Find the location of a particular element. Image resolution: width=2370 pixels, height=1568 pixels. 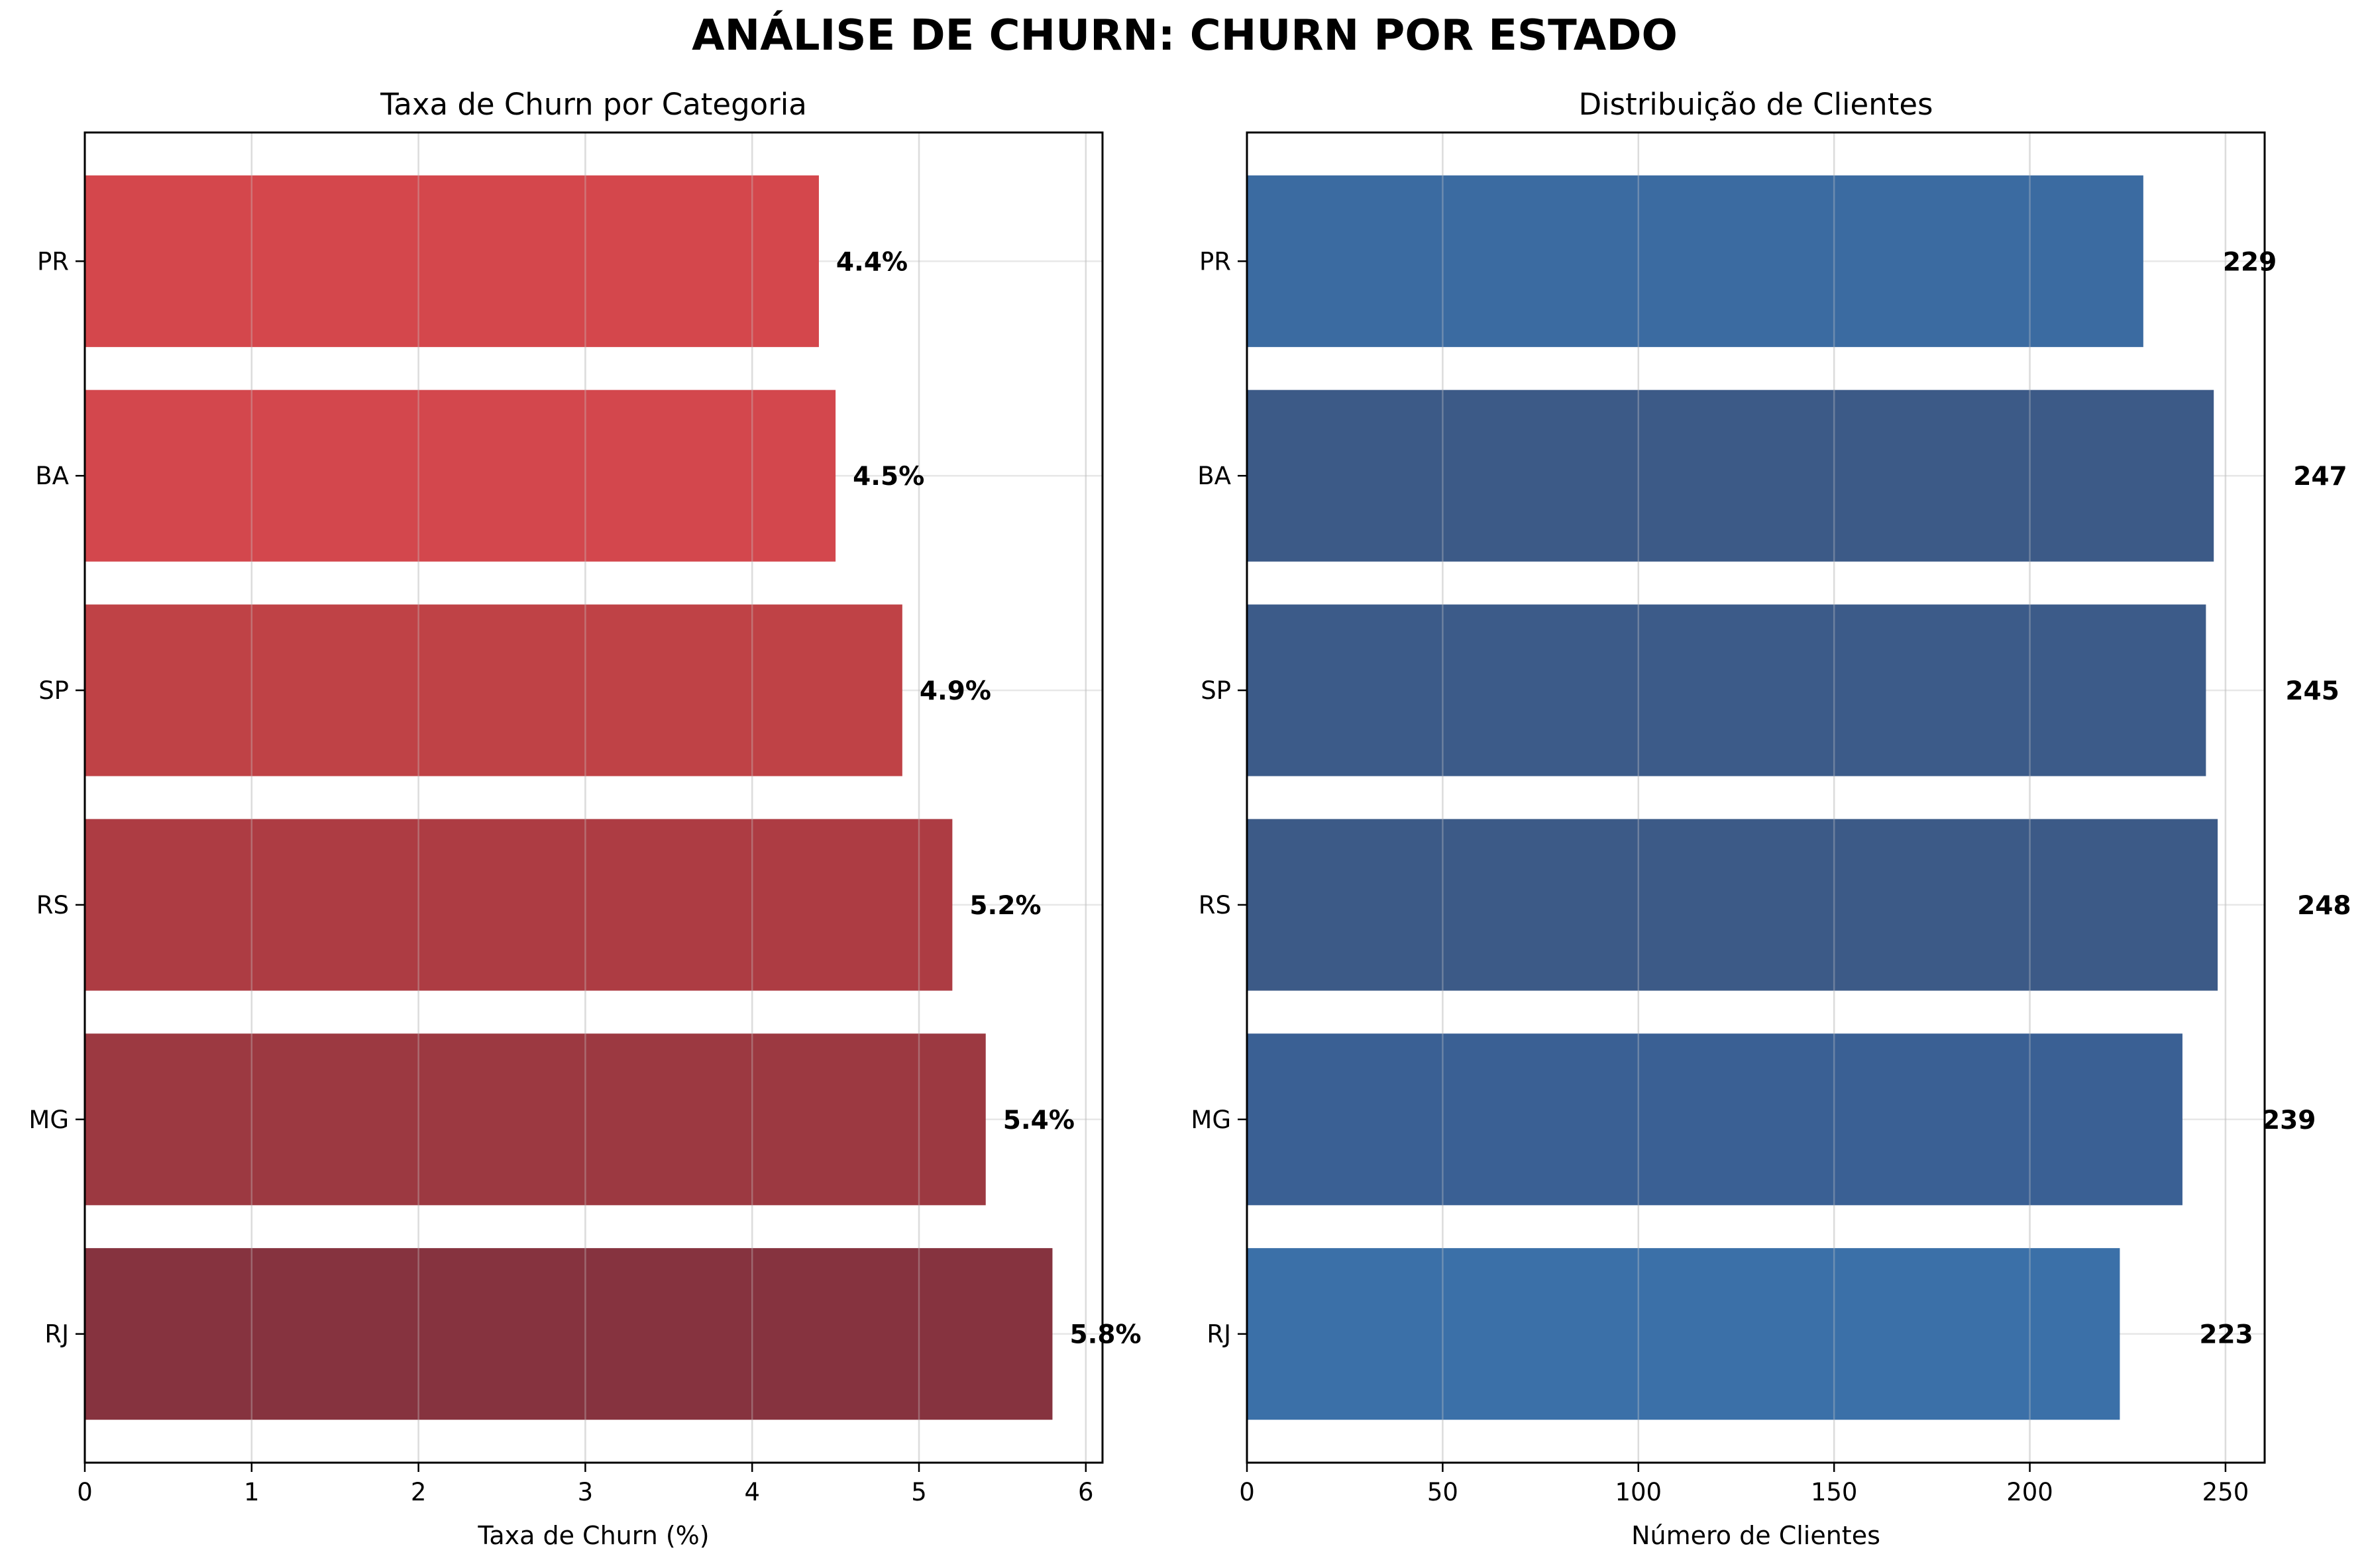

x-tick-label: 100 is located at coordinates (1638, 1492).